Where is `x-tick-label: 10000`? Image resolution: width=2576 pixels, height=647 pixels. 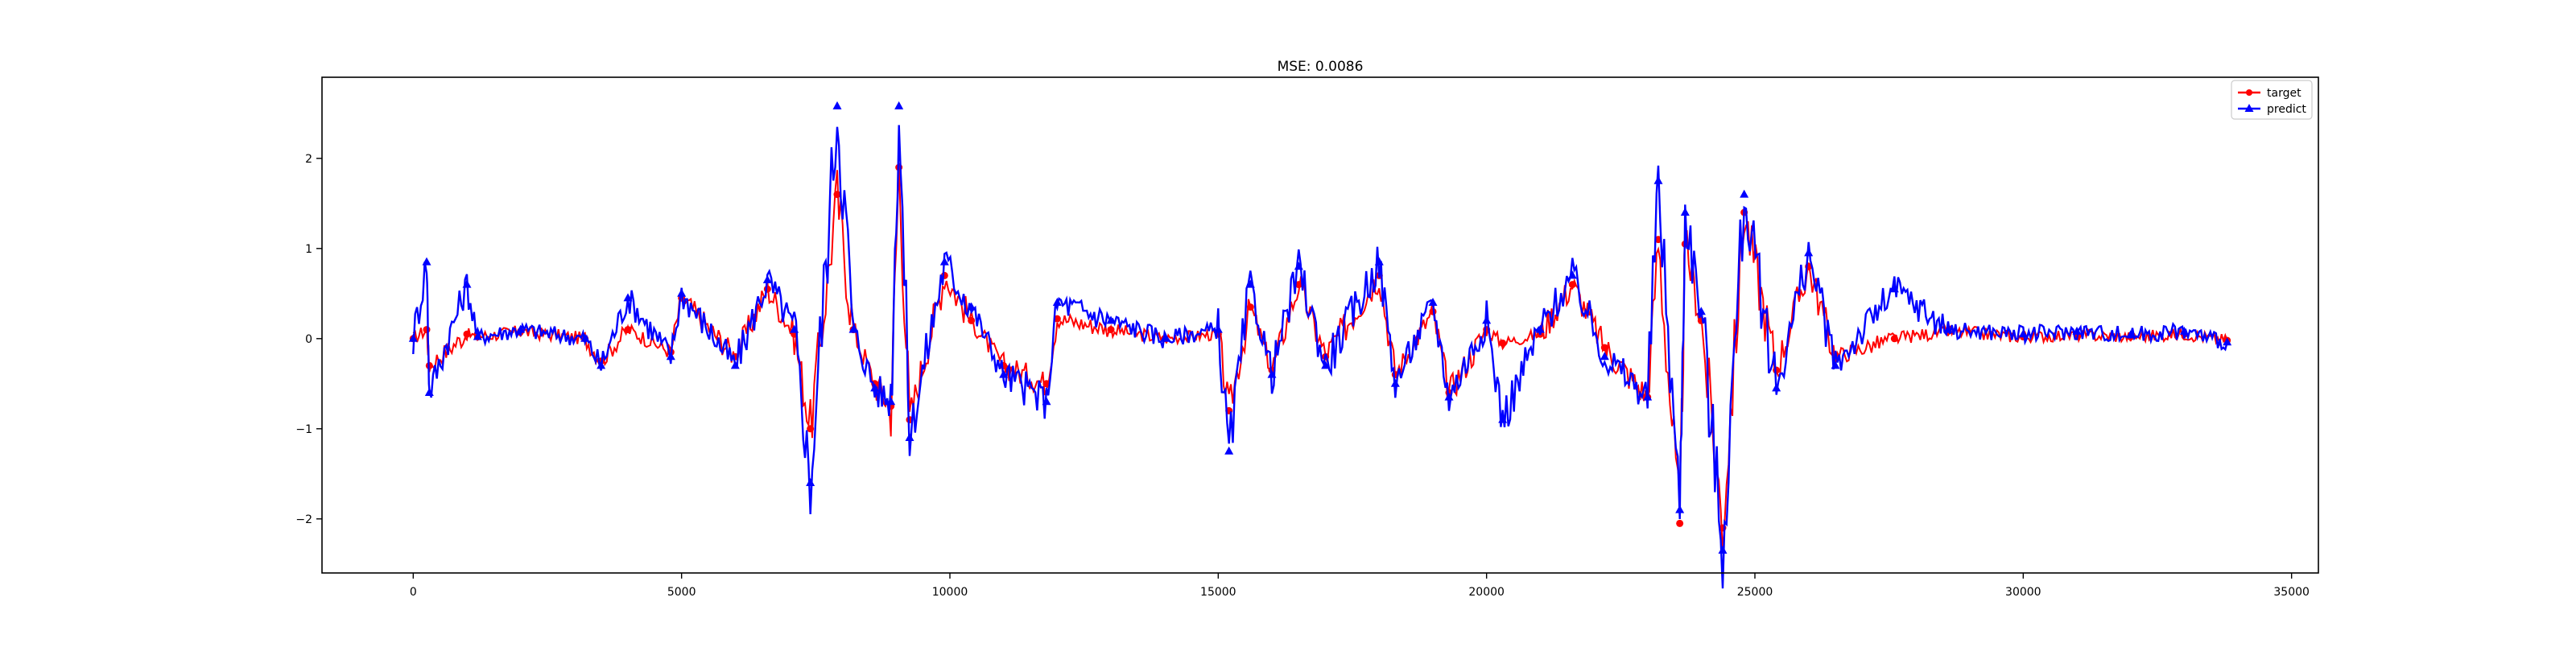 x-tick-label: 10000 is located at coordinates (950, 592).